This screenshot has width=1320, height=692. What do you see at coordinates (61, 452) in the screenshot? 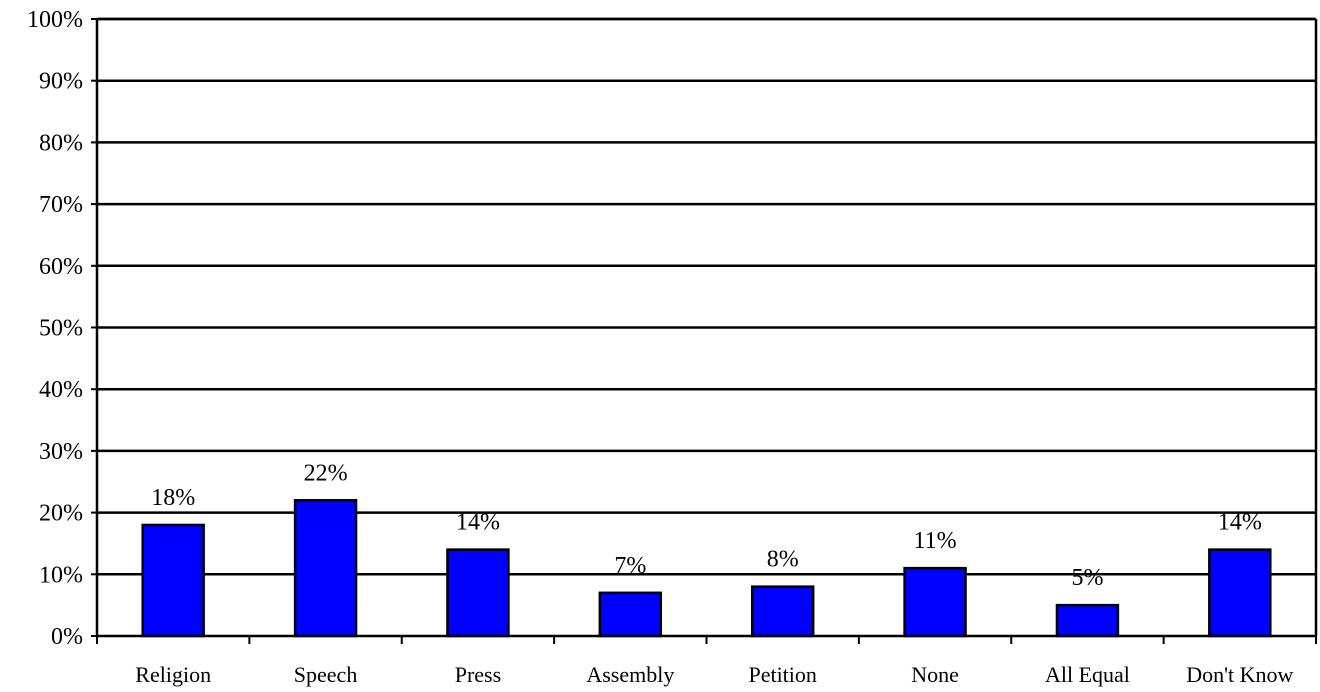
I see `y-tick-label: 30%` at bounding box center [61, 452].